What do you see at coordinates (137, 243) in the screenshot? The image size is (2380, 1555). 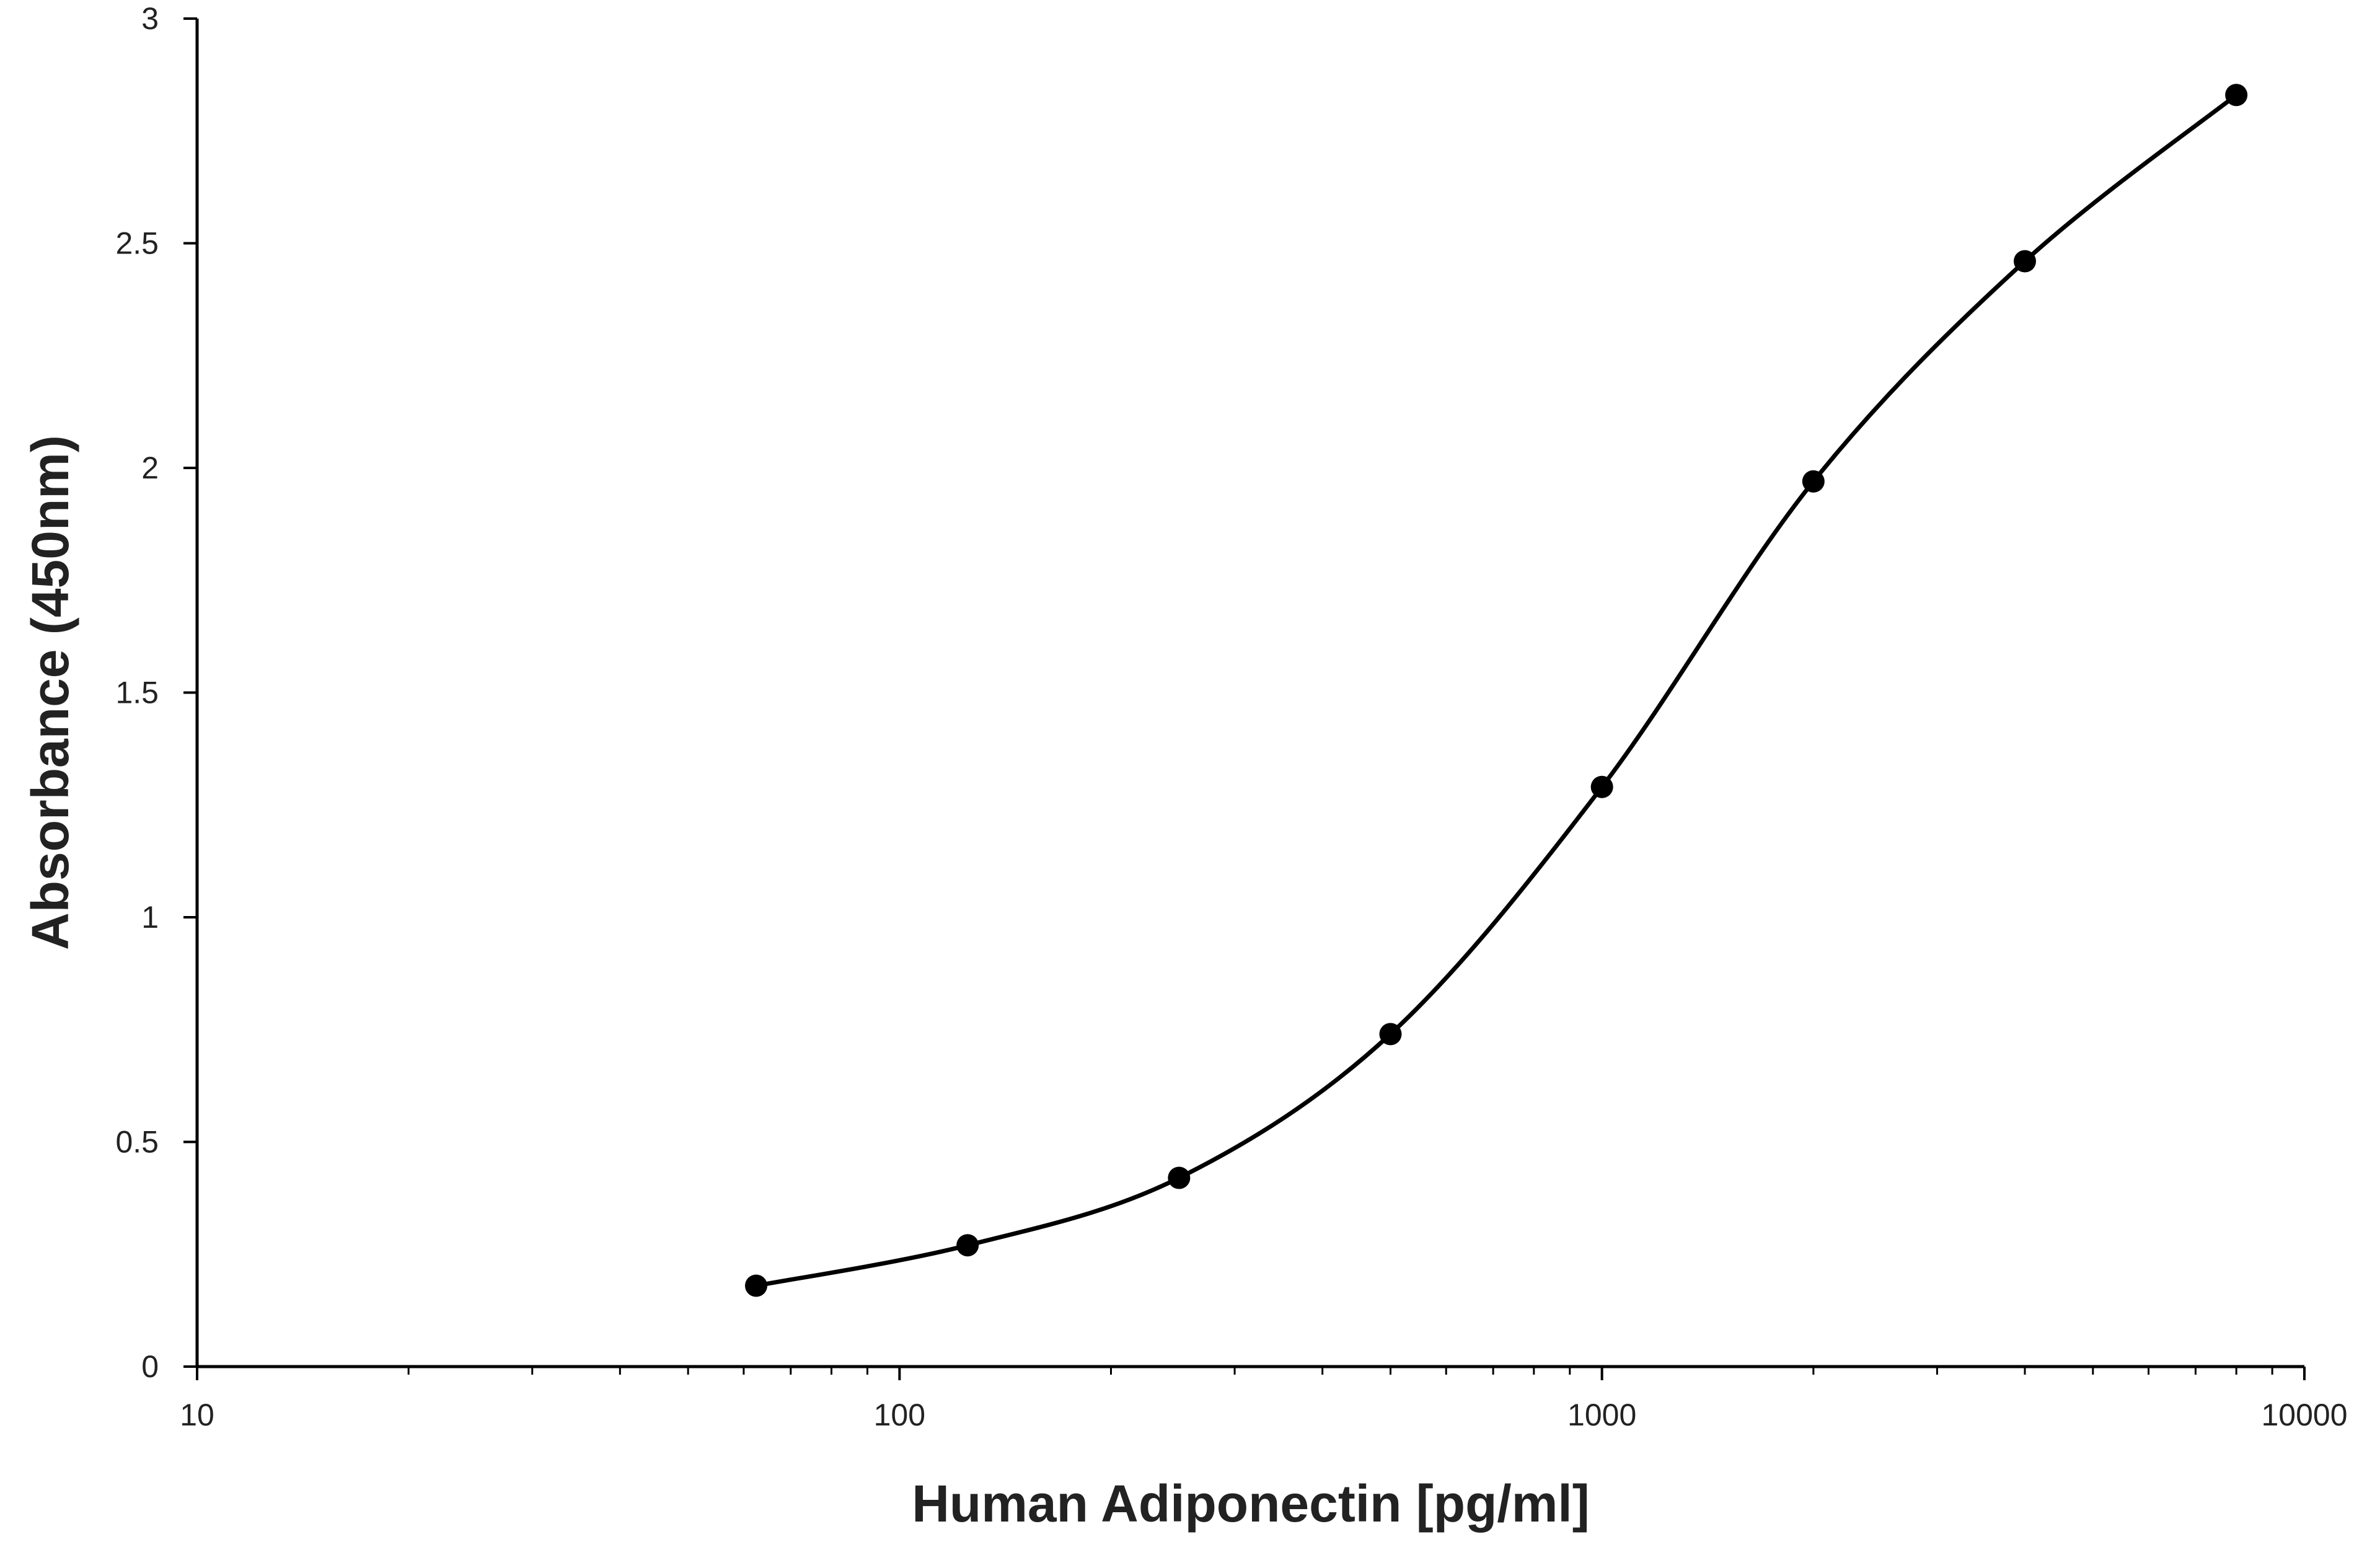 I see `y-tick-label: 2.5` at bounding box center [137, 243].